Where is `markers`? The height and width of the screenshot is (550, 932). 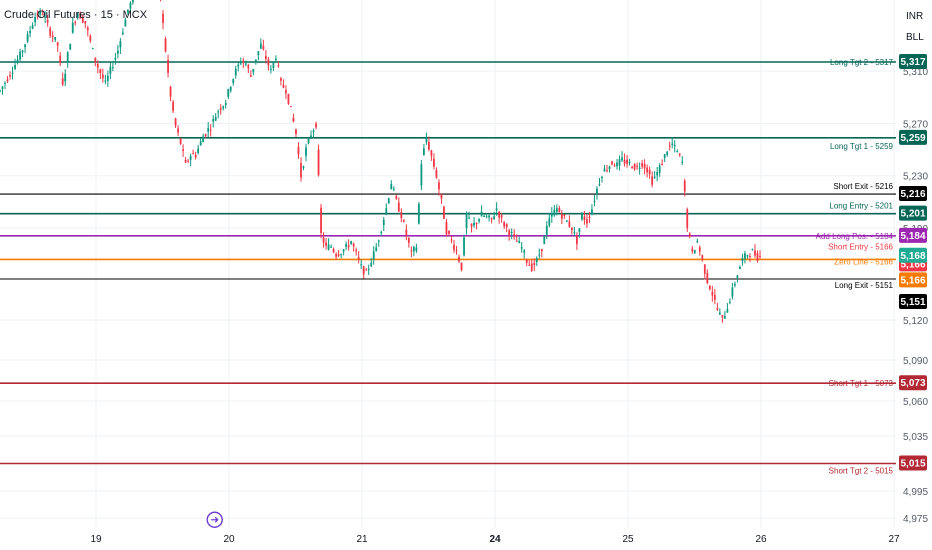 markers is located at coordinates (214, 519).